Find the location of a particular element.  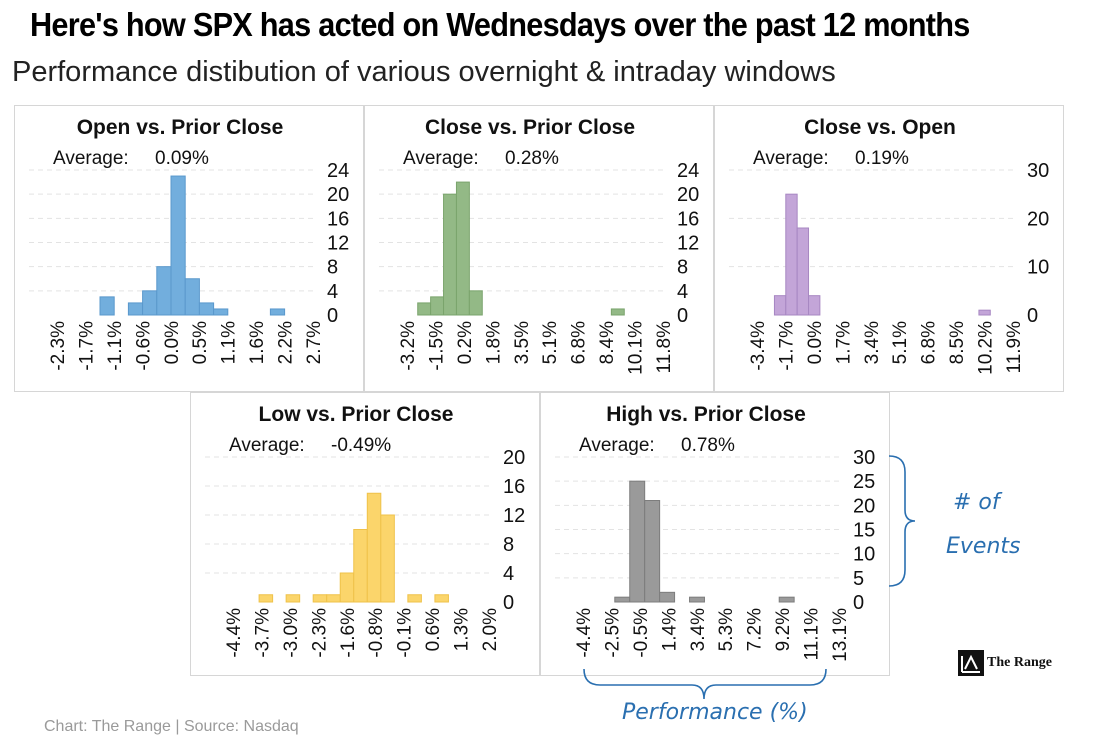

x-axis-brace is located at coordinates (705, 684).